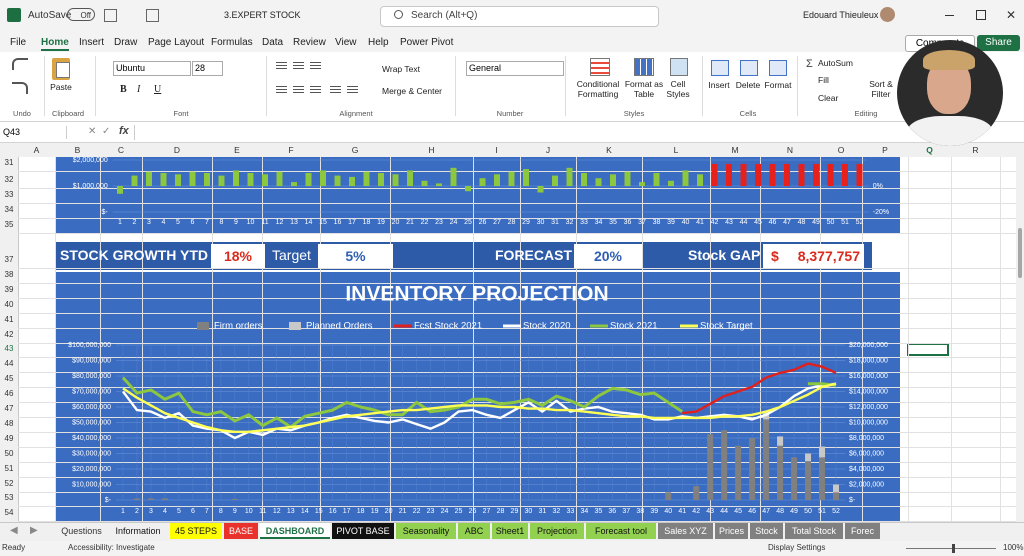 The height and width of the screenshot is (556, 1024). I want to click on name-box: Q43, so click(35, 132).